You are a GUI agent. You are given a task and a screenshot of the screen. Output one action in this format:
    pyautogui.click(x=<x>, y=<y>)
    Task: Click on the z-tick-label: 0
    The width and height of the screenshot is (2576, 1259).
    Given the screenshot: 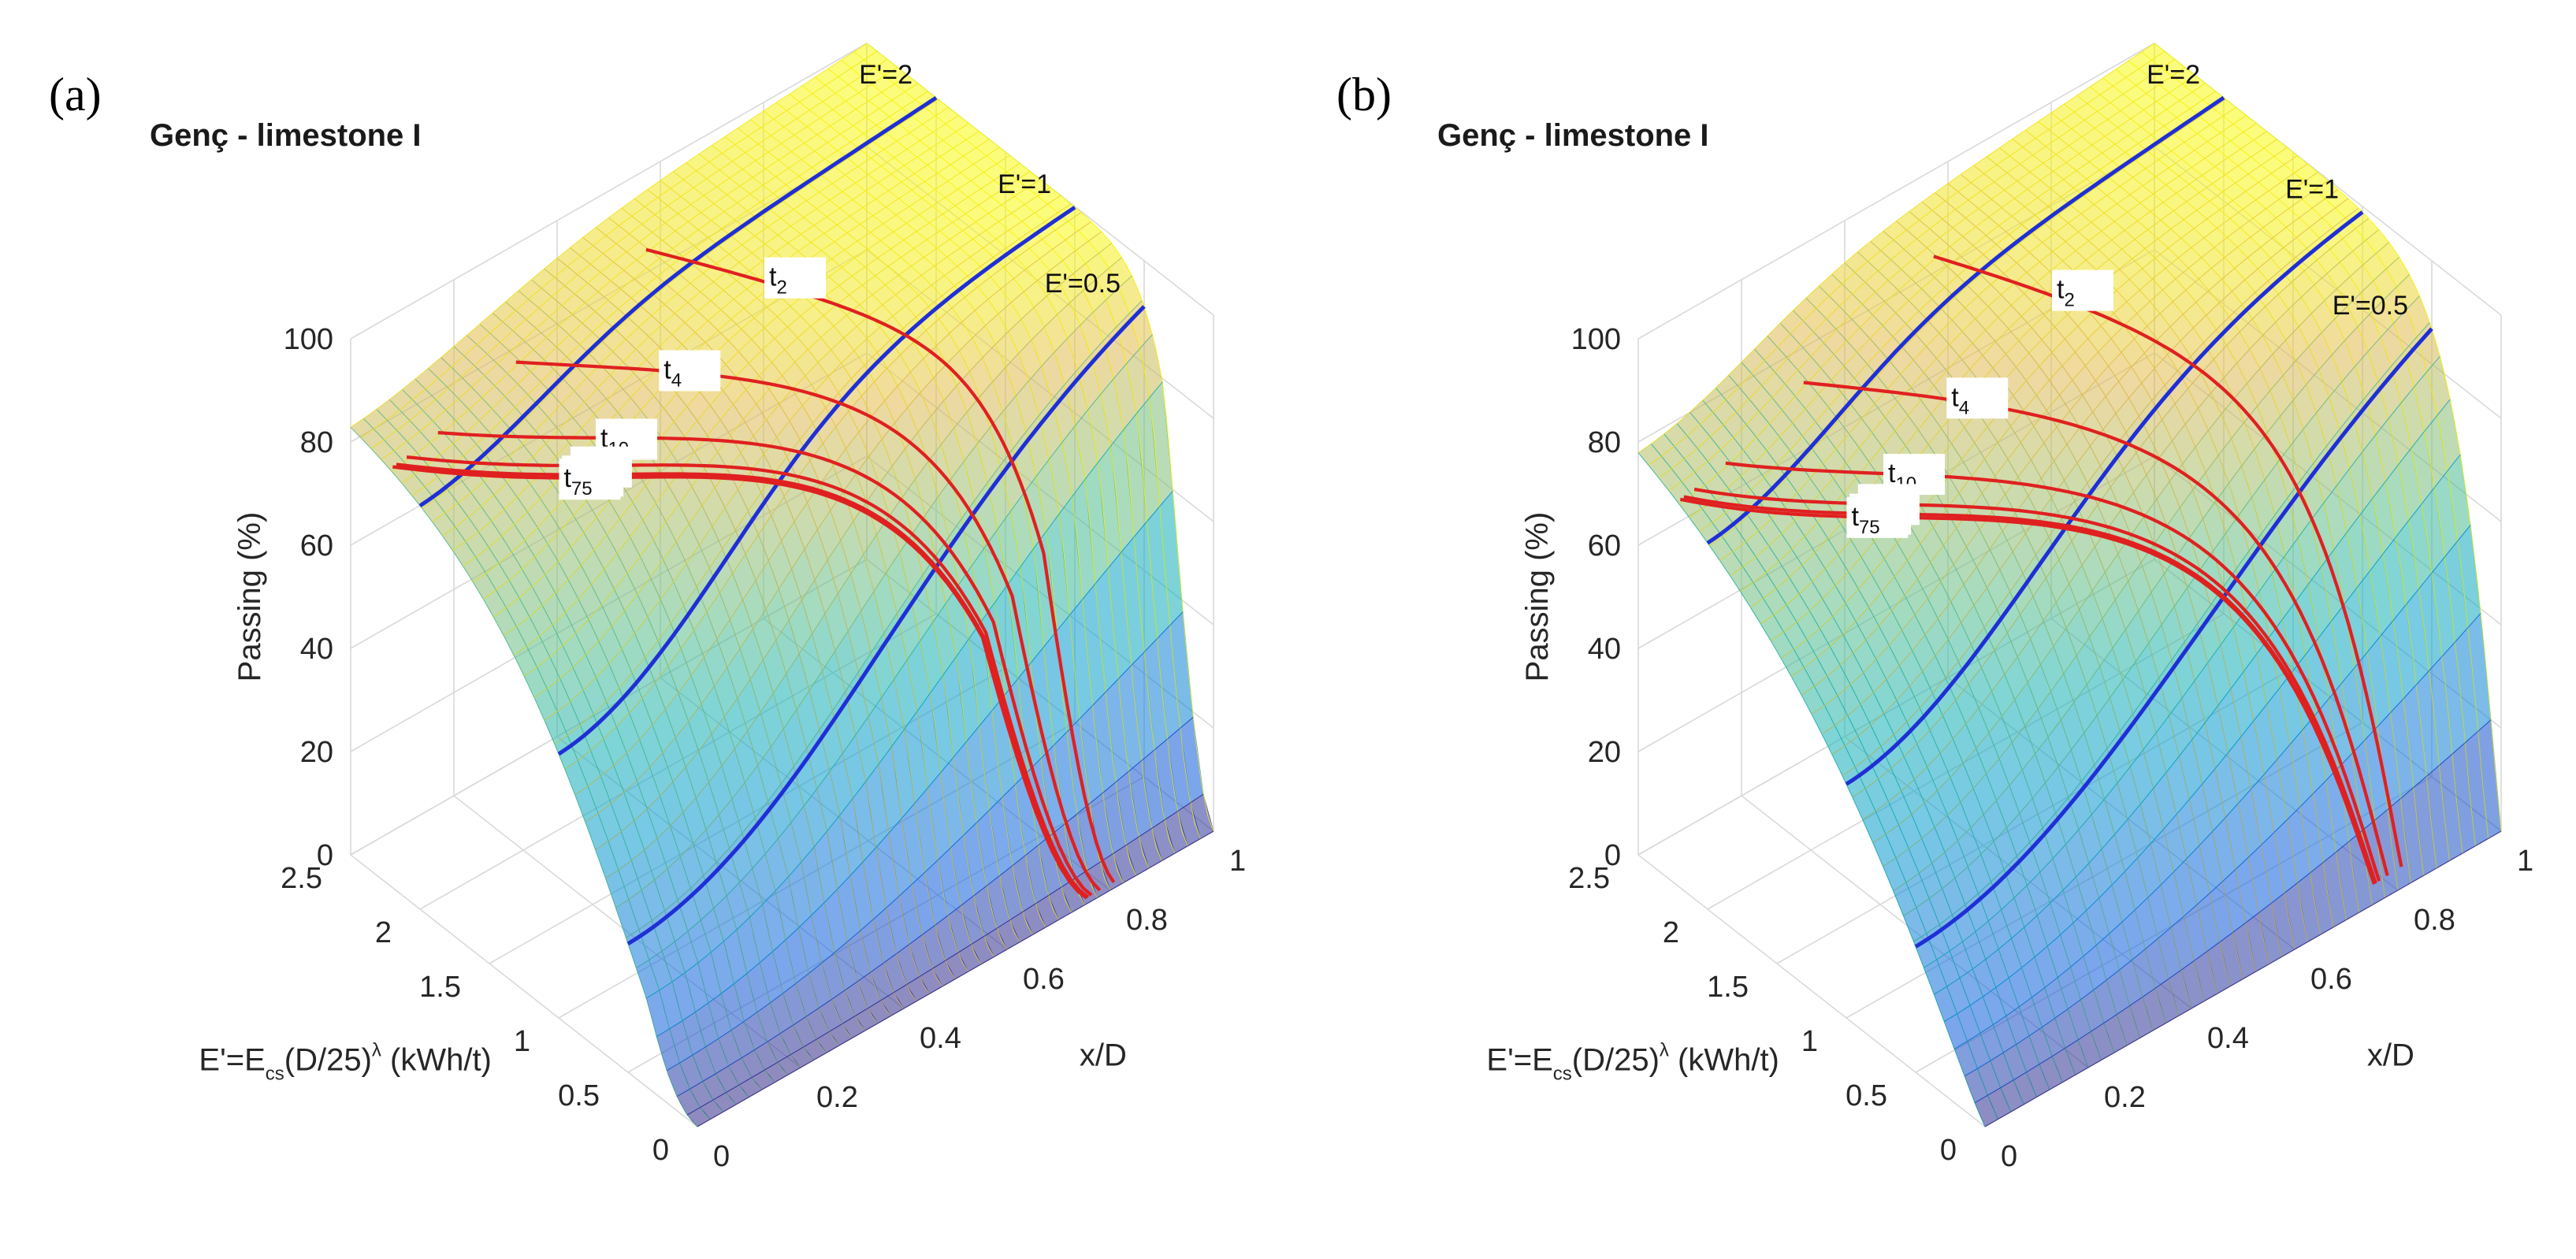 What is the action you would take?
    pyautogui.click(x=325, y=855)
    